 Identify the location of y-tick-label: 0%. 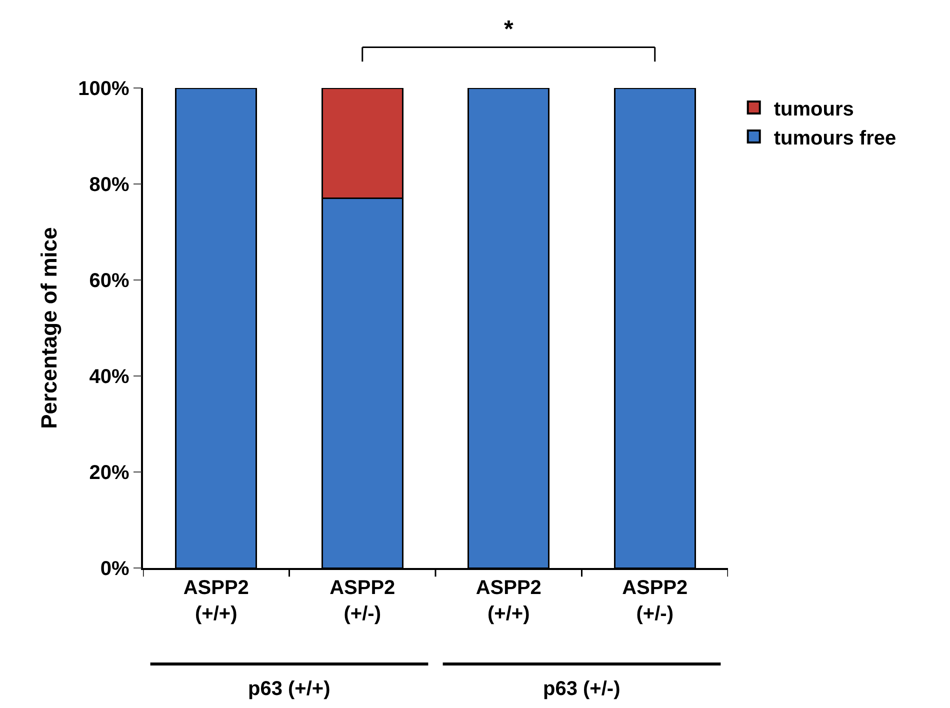
(115, 569).